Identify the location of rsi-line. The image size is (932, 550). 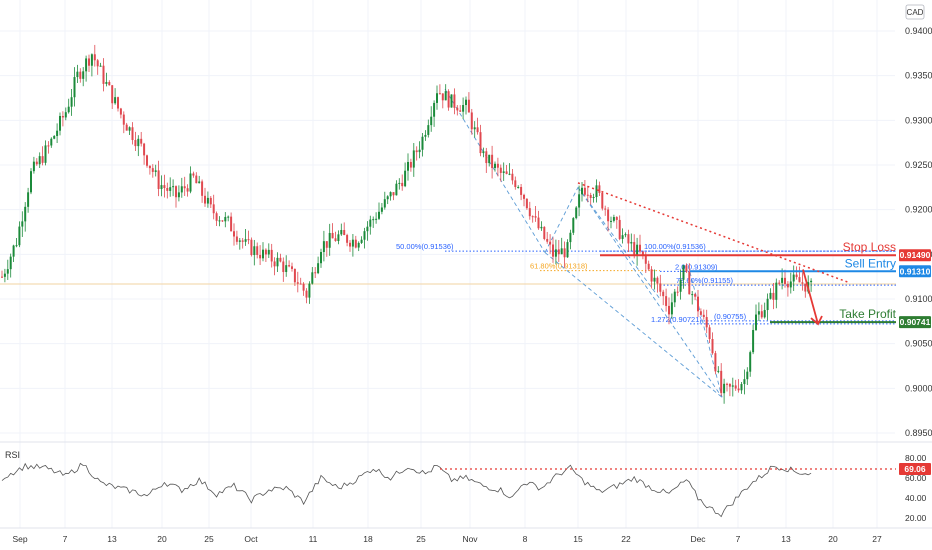
(448, 490).